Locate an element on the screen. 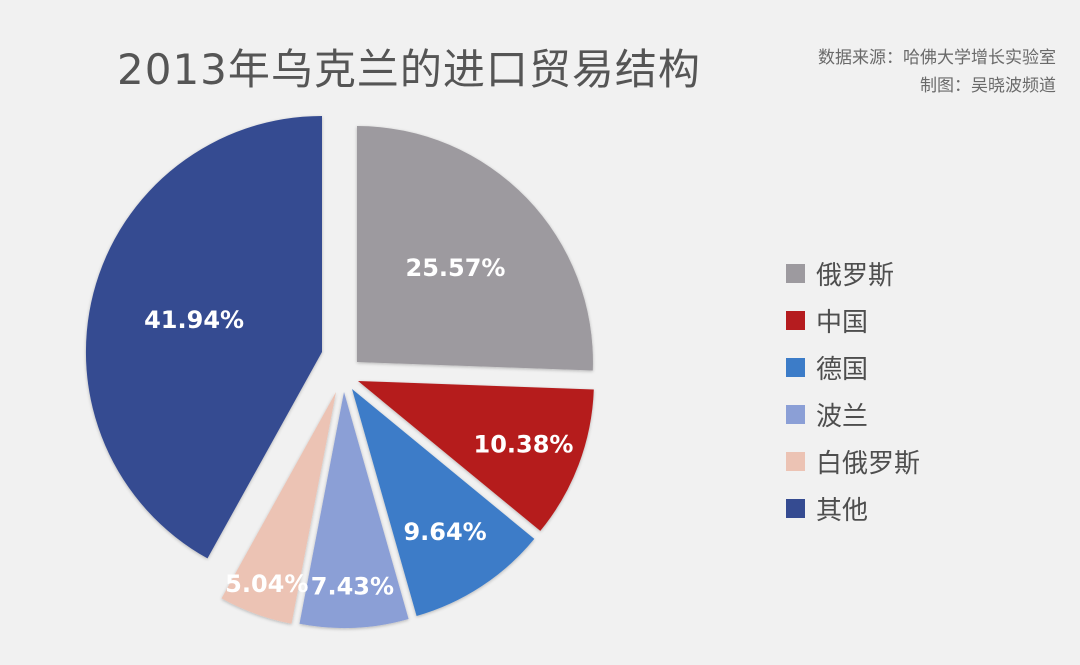 This screenshot has height=665, width=1080. legend-label: 中国 is located at coordinates (842, 323).